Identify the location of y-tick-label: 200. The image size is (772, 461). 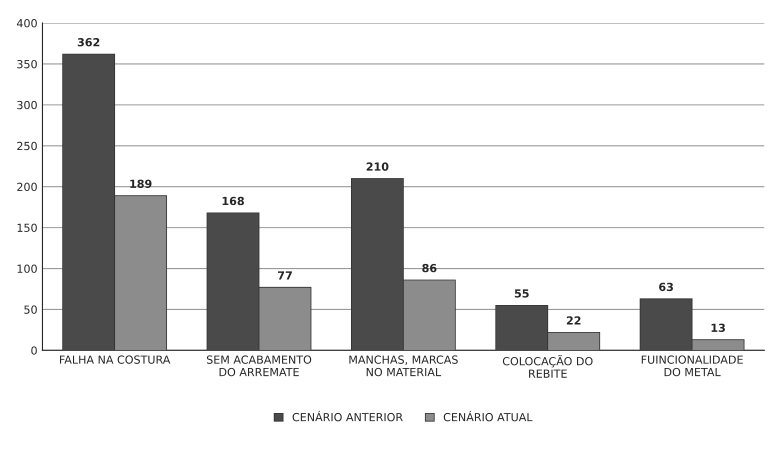
(27, 187).